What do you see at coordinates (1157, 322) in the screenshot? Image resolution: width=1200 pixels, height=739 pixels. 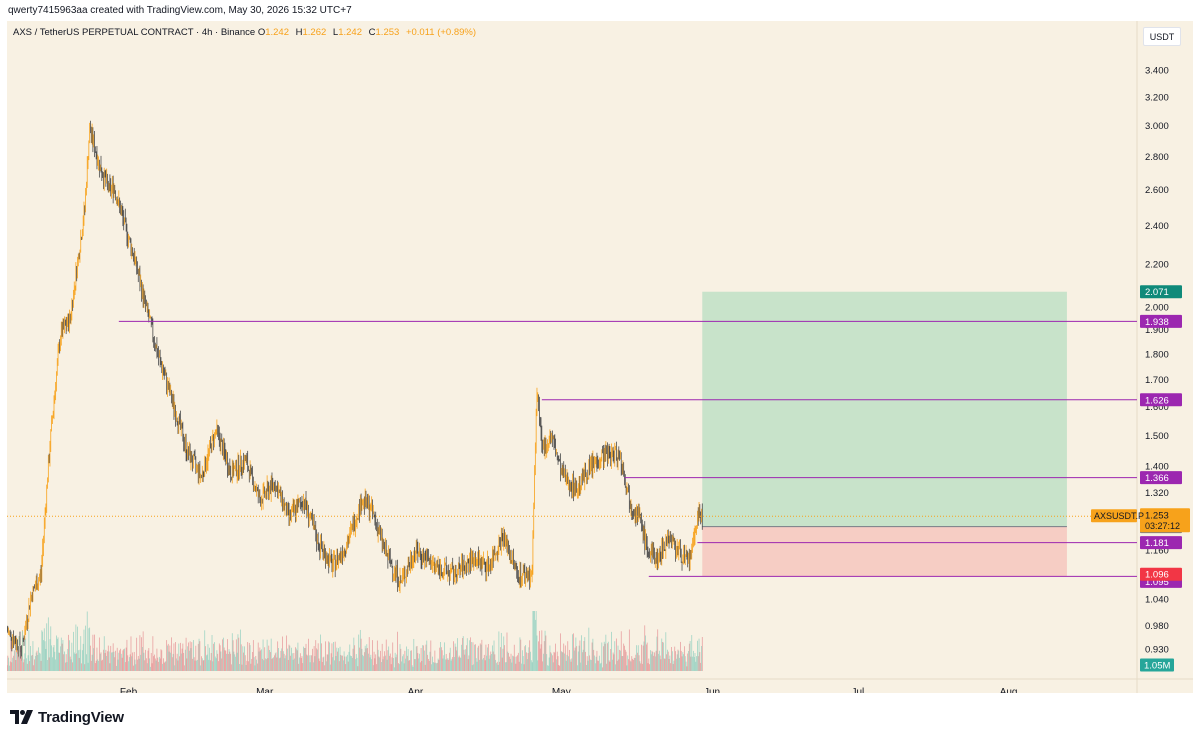 I see `level-tag-1.938: 1.938` at bounding box center [1157, 322].